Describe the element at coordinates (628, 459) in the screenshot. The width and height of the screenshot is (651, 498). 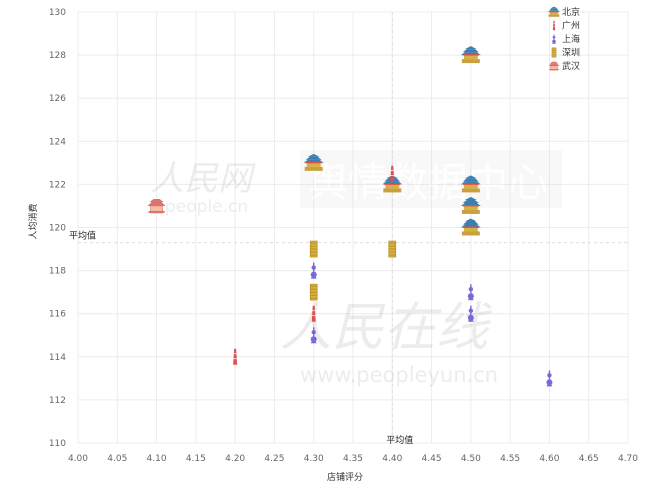
I see `x-tick-label: 4.70` at that location.